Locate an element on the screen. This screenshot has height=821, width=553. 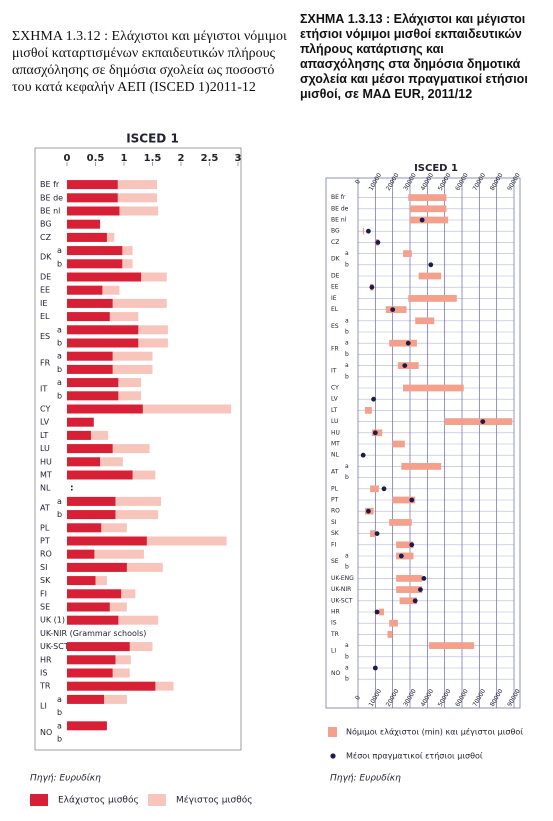
legend-label: Μέσοι πραγματικοί ετήσιοι μισθοί is located at coordinates (414, 756).